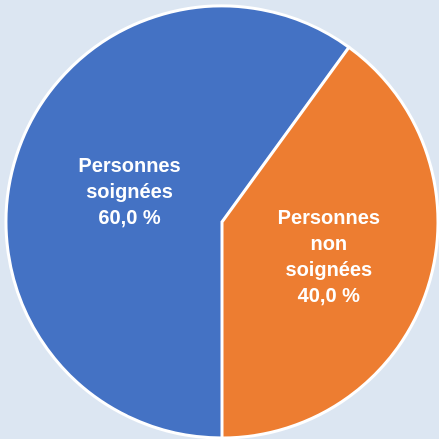 The image size is (439, 439). I want to click on category-label: Personnes soignées, so click(129, 178).